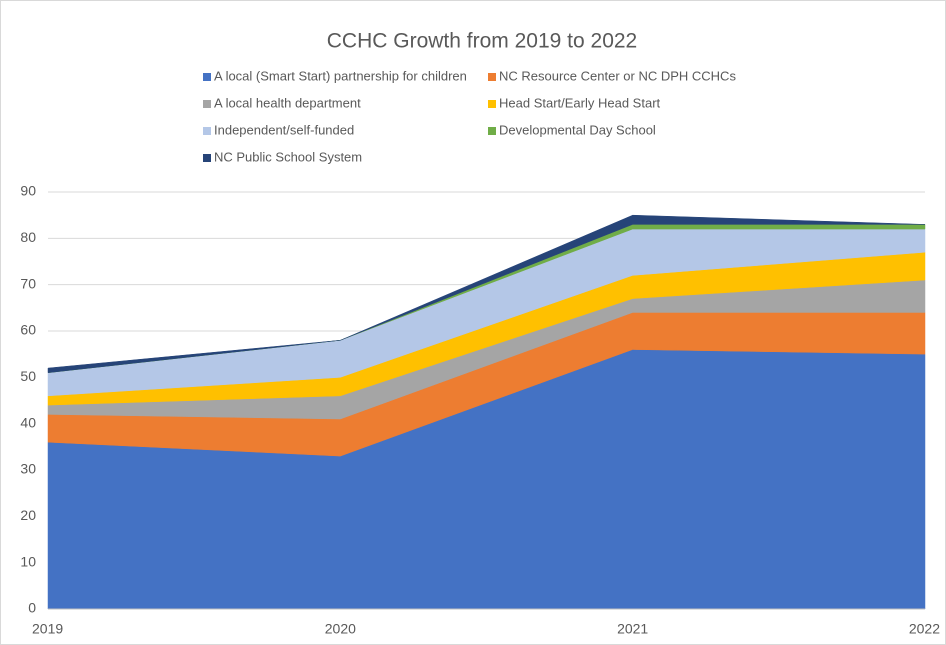  What do you see at coordinates (340, 629) in the screenshot?
I see `x-tick-label: 2020` at bounding box center [340, 629].